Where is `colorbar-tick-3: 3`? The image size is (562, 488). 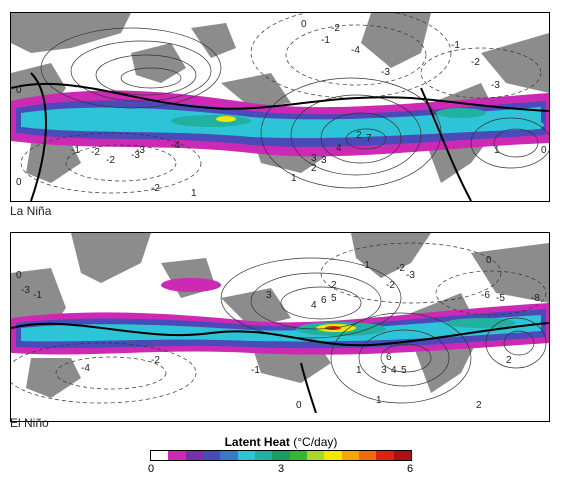
colorbar-tick-3: 3 is located at coordinates (281, 469).